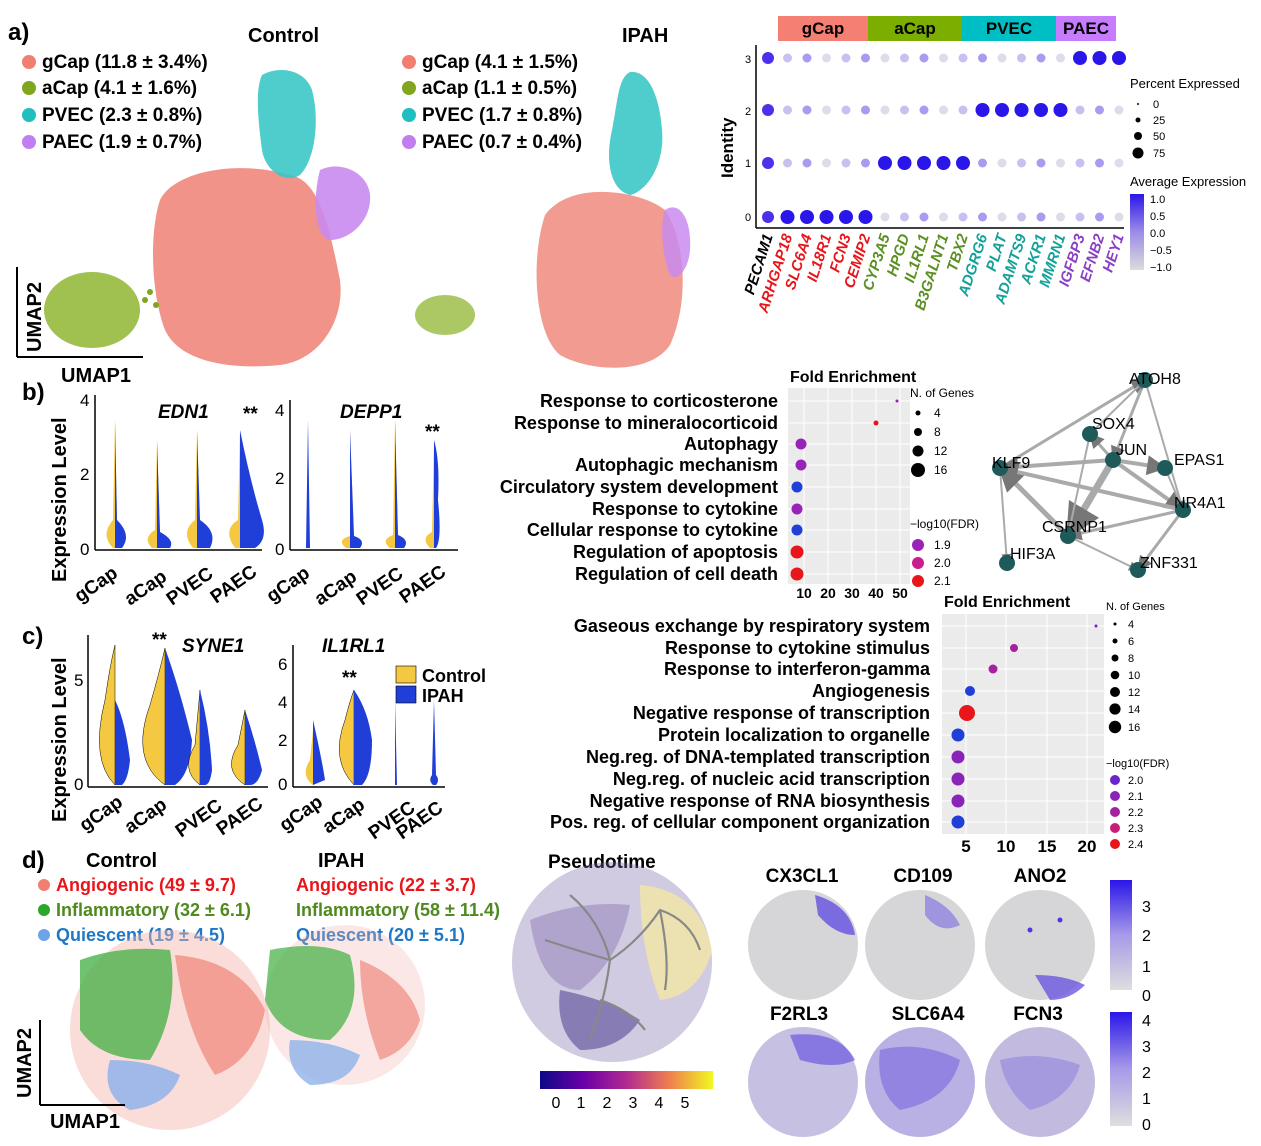 This screenshot has height=1146, width=1261. Describe the element at coordinates (1040, 876) in the screenshot. I see `feature-gene-title: ANO2` at that location.